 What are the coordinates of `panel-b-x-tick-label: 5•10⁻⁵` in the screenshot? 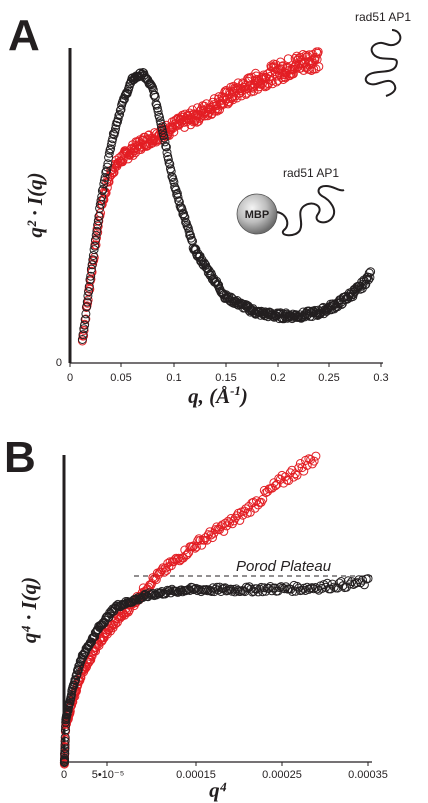 It's located at (108, 775).